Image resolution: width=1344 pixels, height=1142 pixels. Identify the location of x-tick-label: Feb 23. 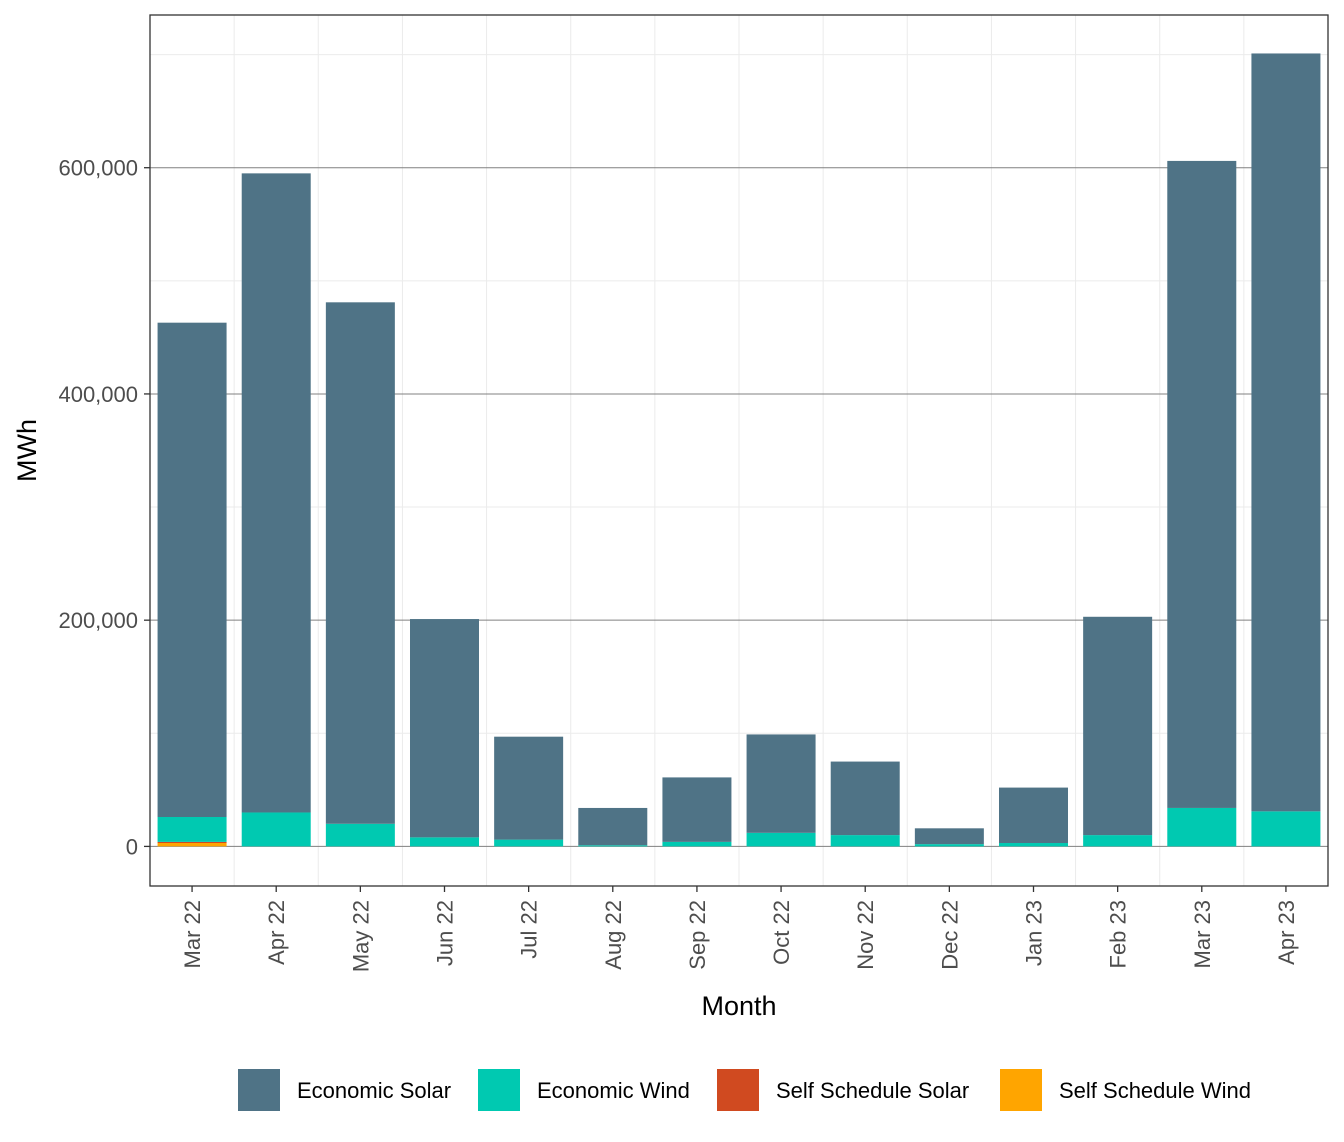
(1118, 934).